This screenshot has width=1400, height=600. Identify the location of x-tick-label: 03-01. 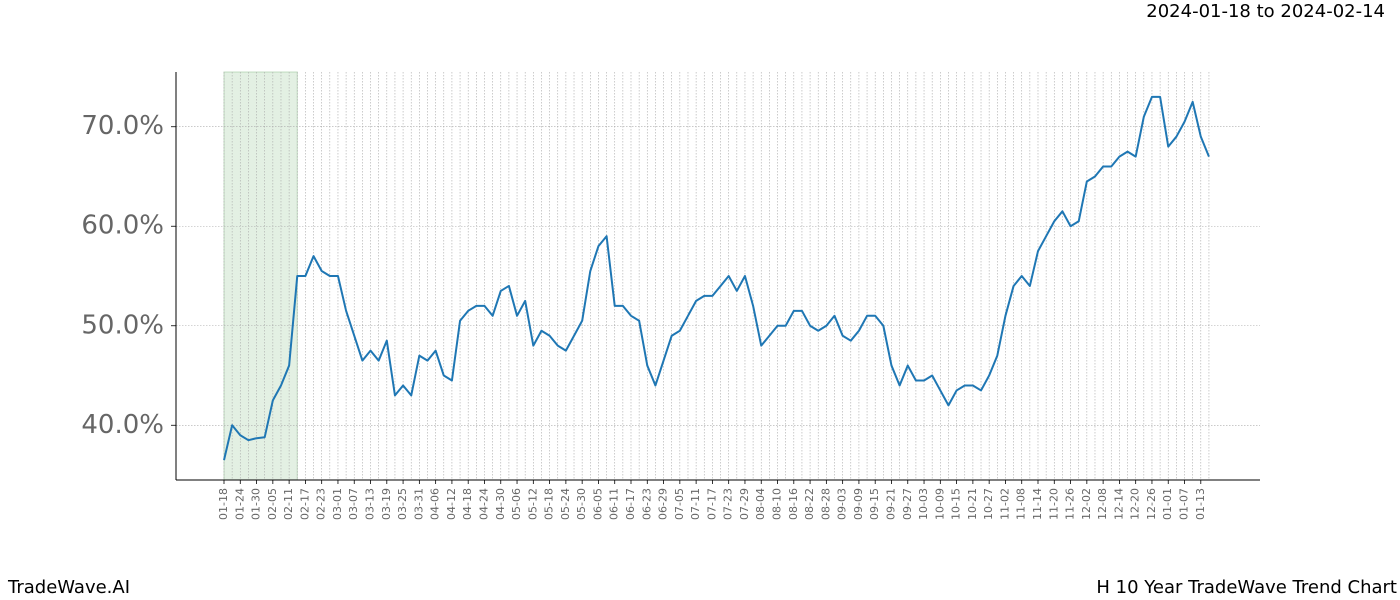
(337, 504).